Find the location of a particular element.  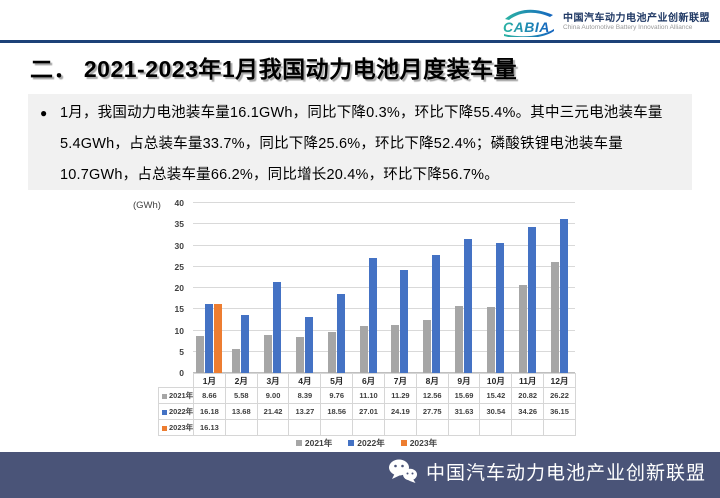

value-cell: 30.54 is located at coordinates (496, 411).